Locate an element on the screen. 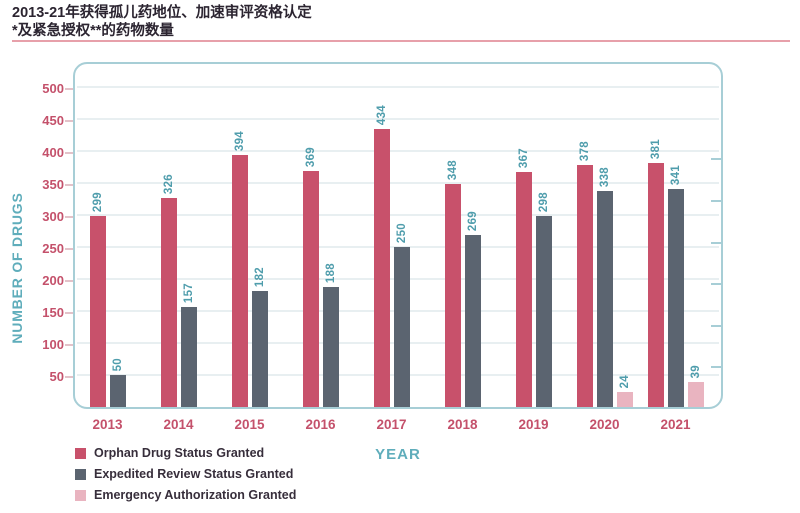 Image resolution: width=800 pixels, height=513 pixels. x-tick-label-2021: 2021 is located at coordinates (675, 424).